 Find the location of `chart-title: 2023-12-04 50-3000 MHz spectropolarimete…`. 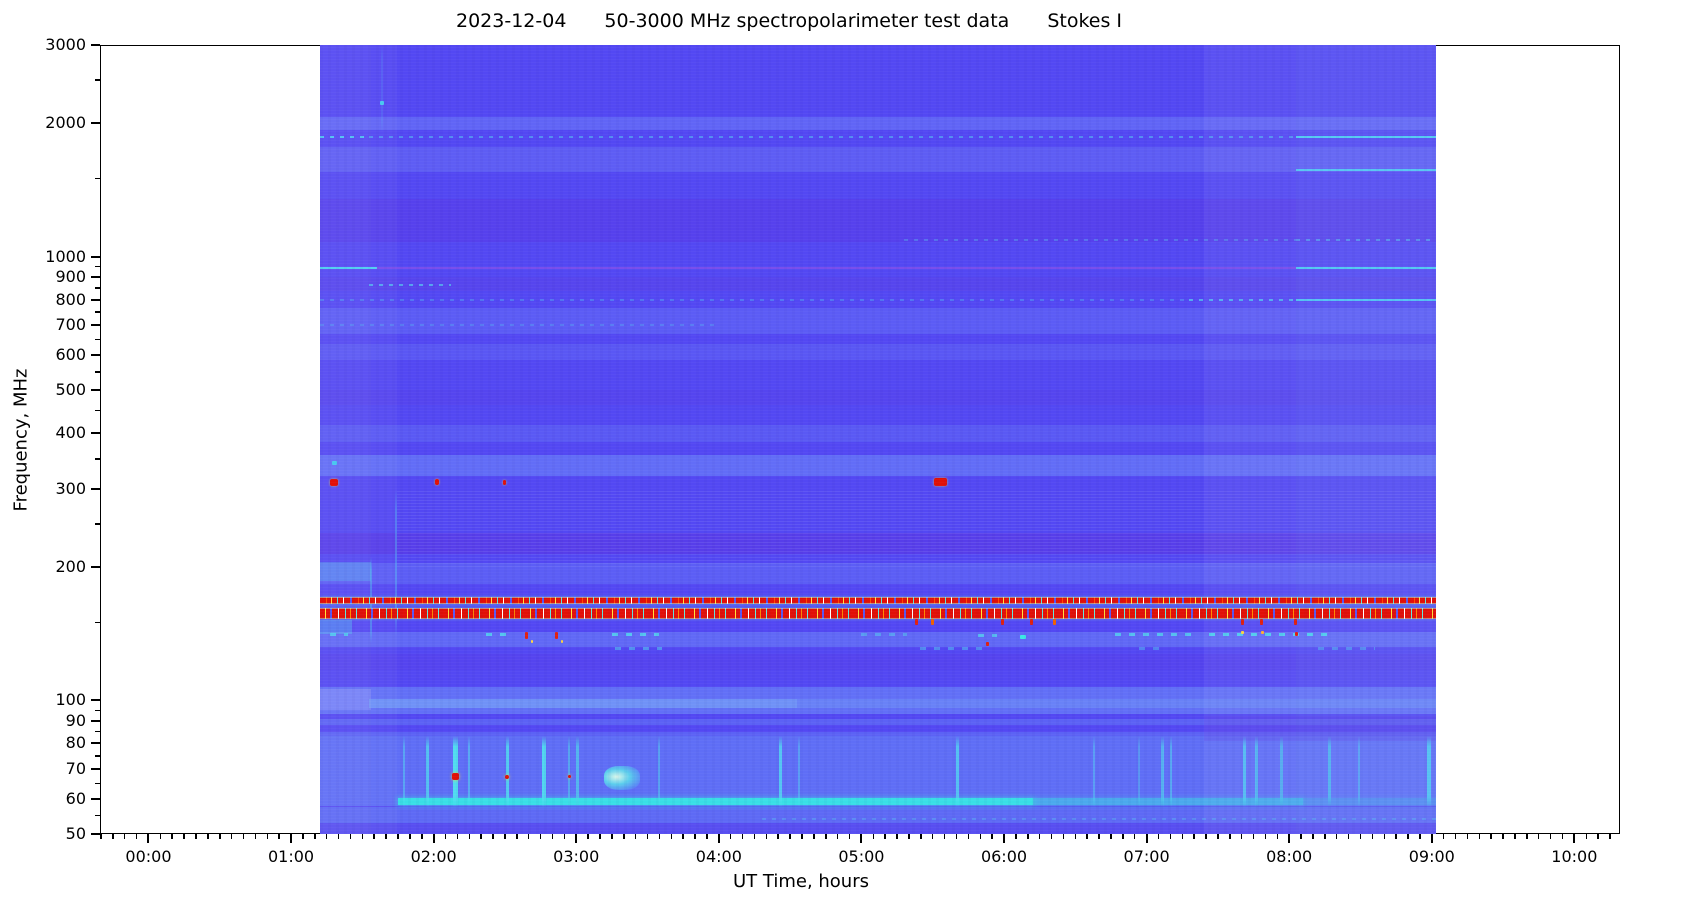

chart-title: 2023-12-04 50-3000 MHz spectropolarimete… is located at coordinates (789, 21).